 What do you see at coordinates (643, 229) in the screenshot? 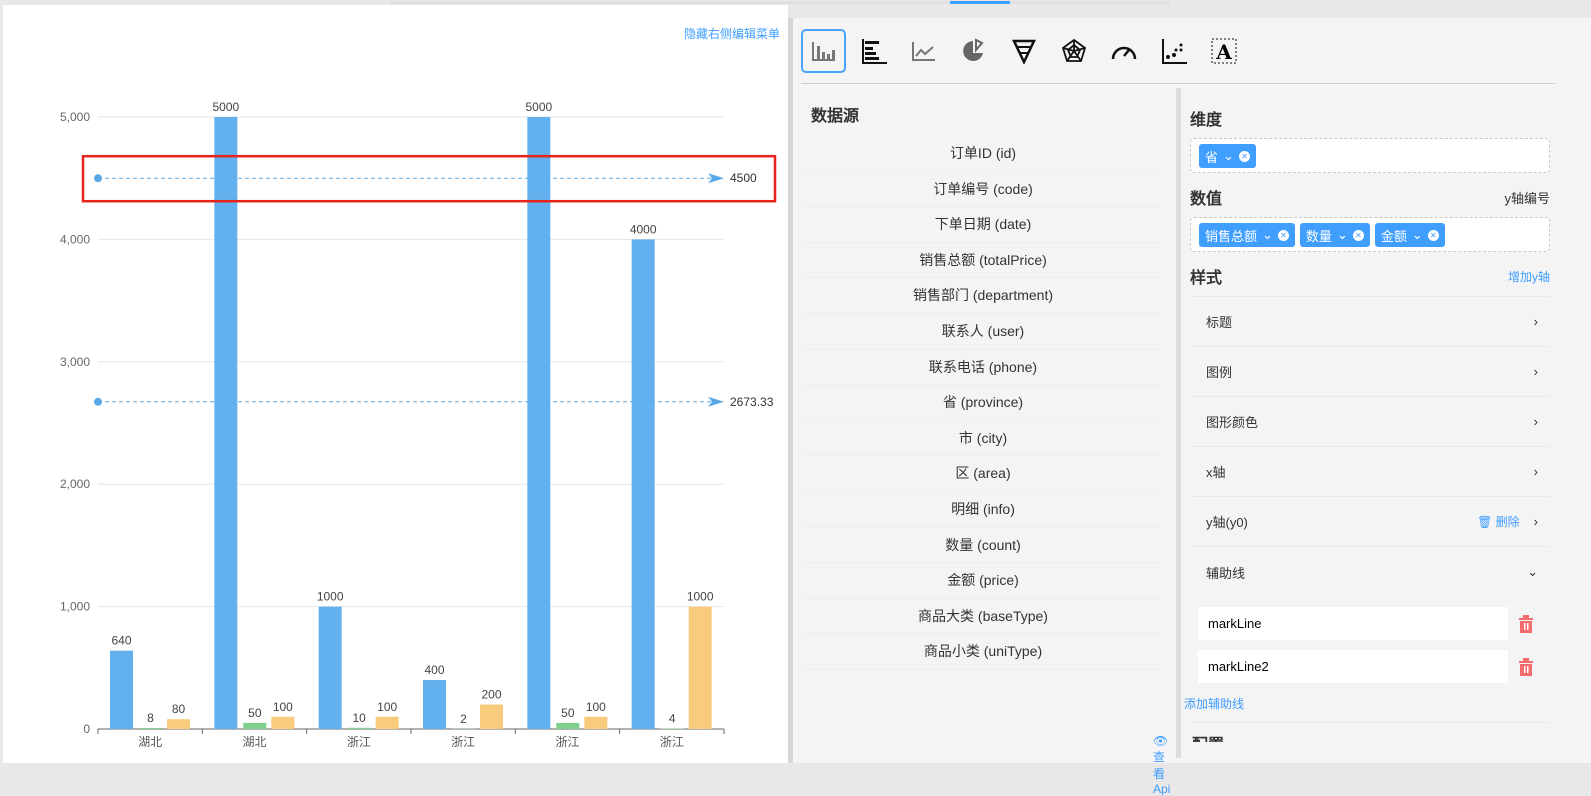
I see `bar-value-label: 4000` at bounding box center [643, 229].